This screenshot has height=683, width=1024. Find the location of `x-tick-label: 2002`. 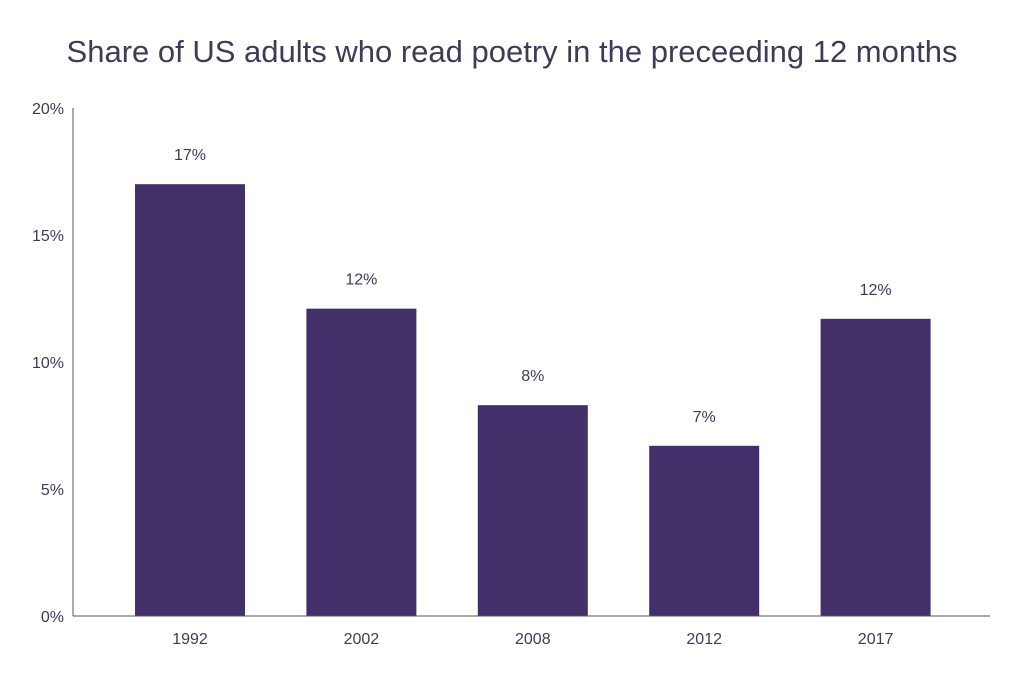

x-tick-label: 2002 is located at coordinates (362, 639).